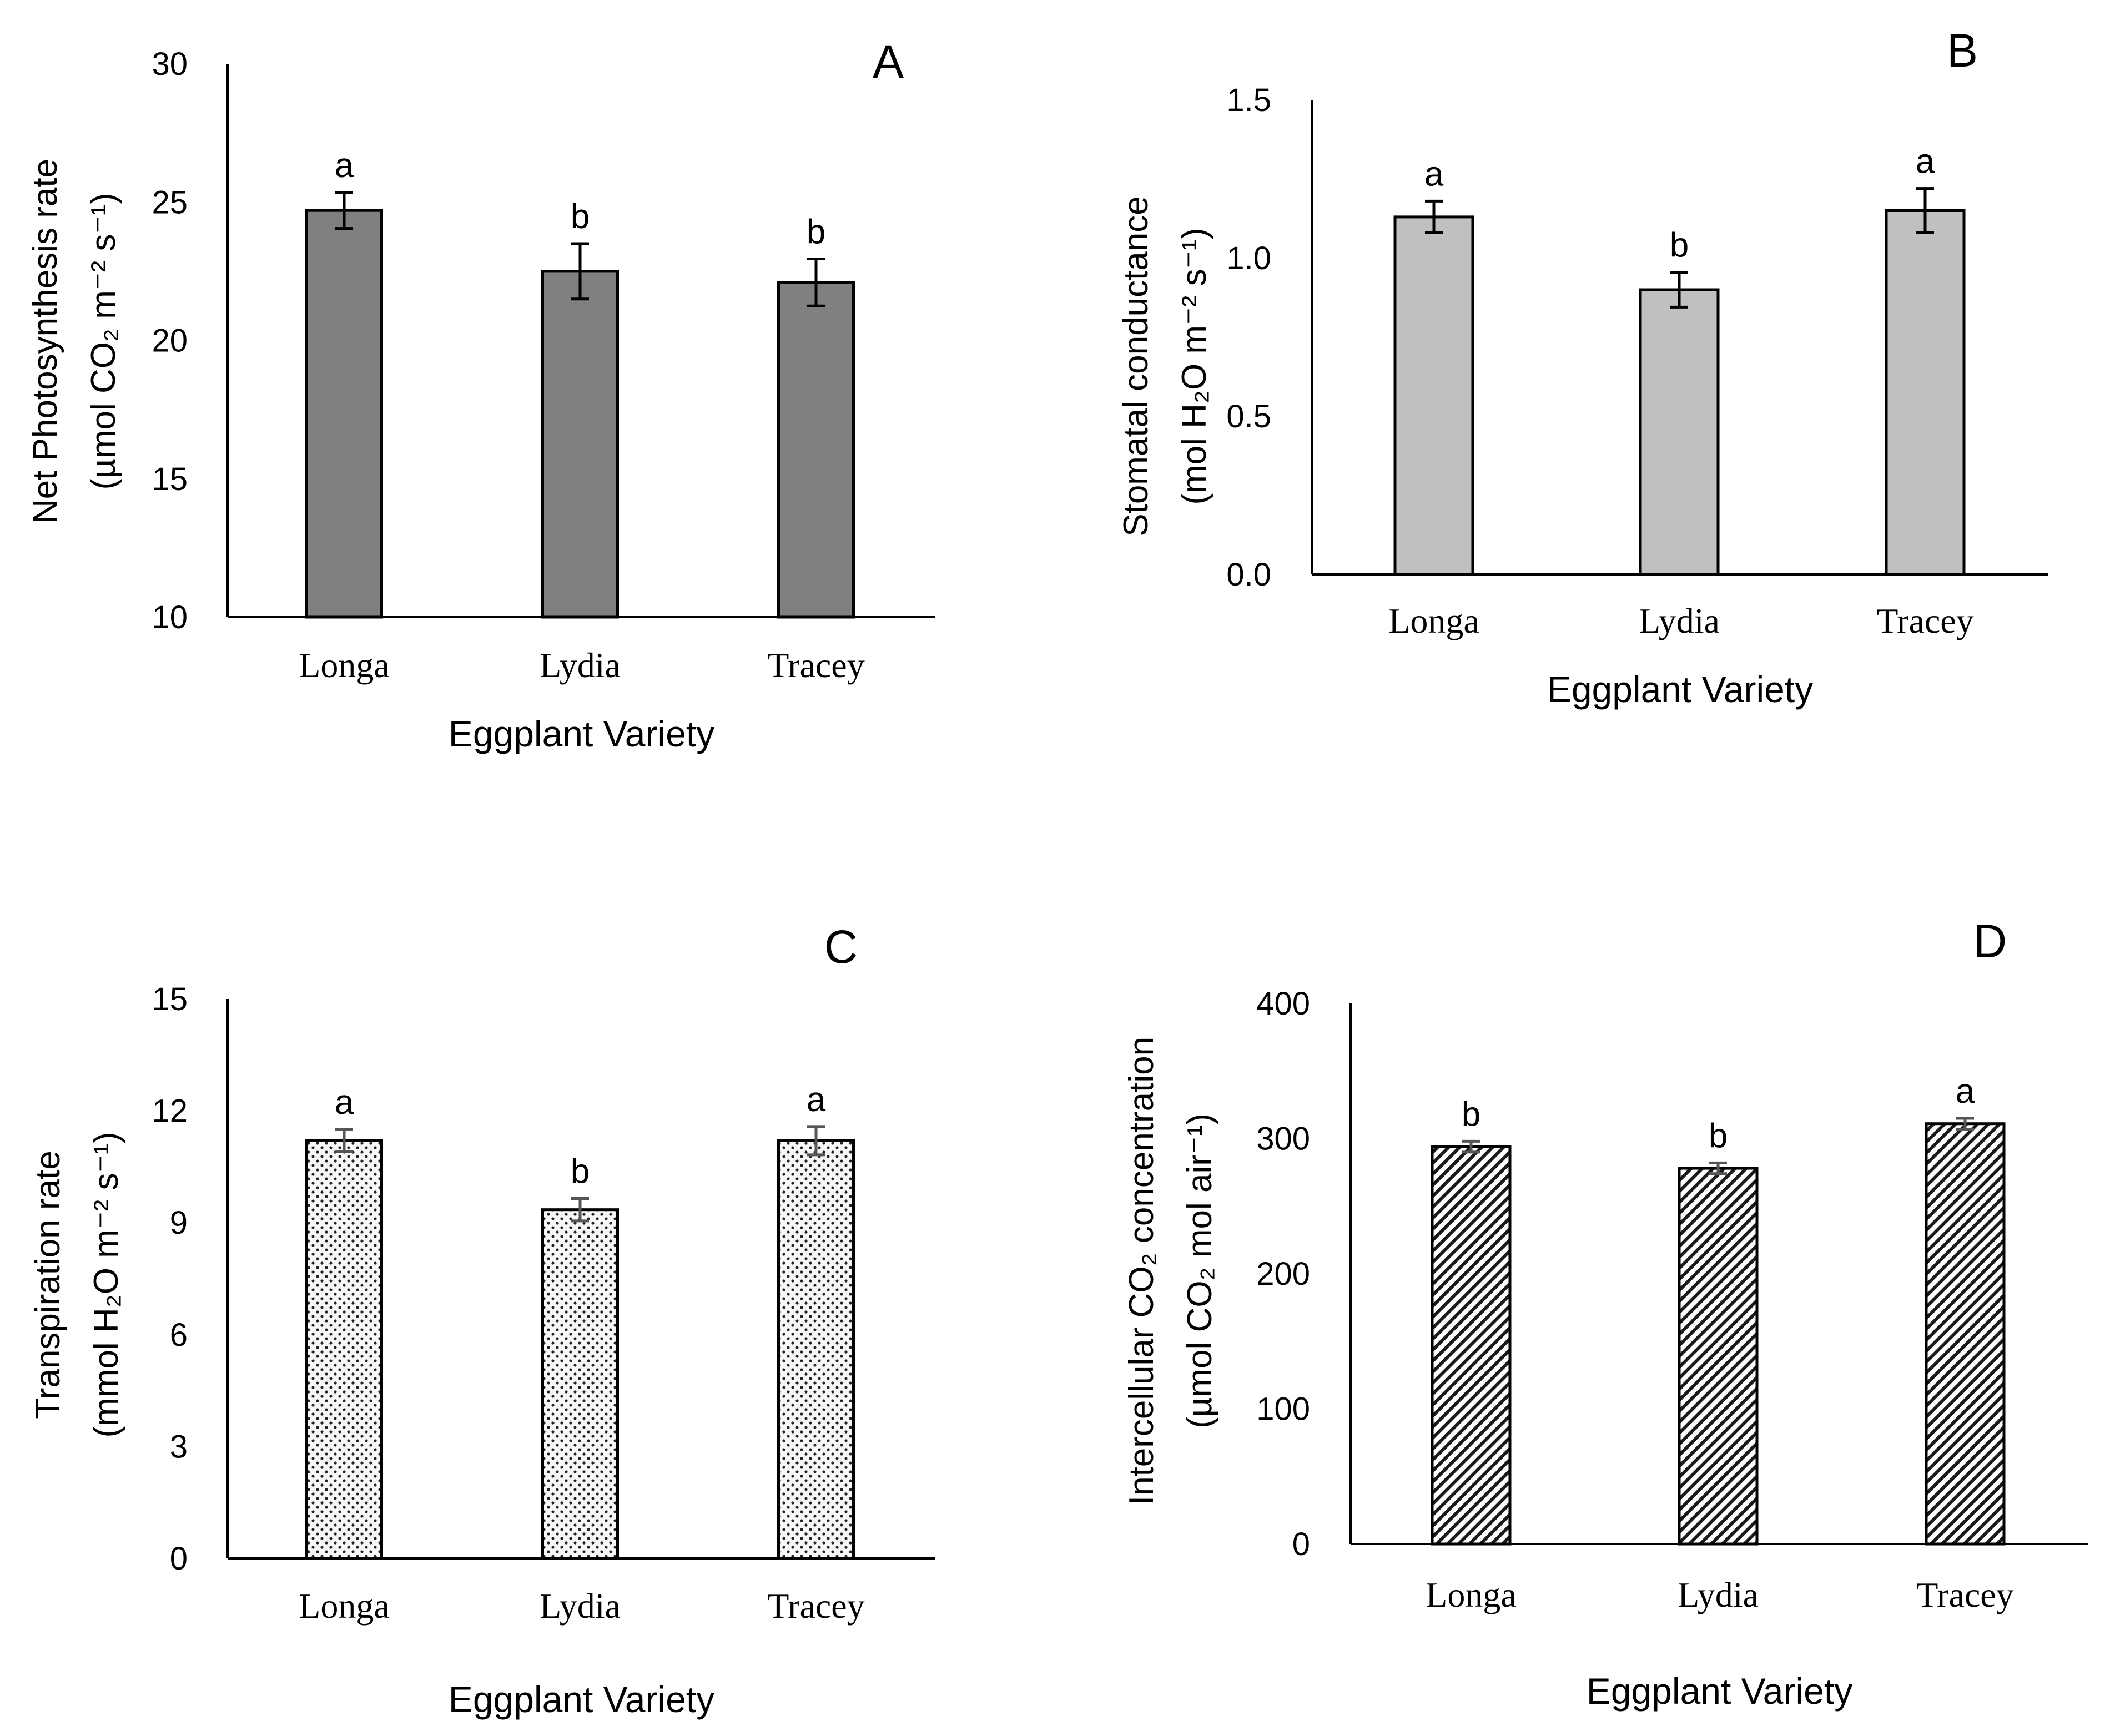 The height and width of the screenshot is (1736, 2105). I want to click on y-axis-label: Net Photosynthesis rate, so click(45, 341).